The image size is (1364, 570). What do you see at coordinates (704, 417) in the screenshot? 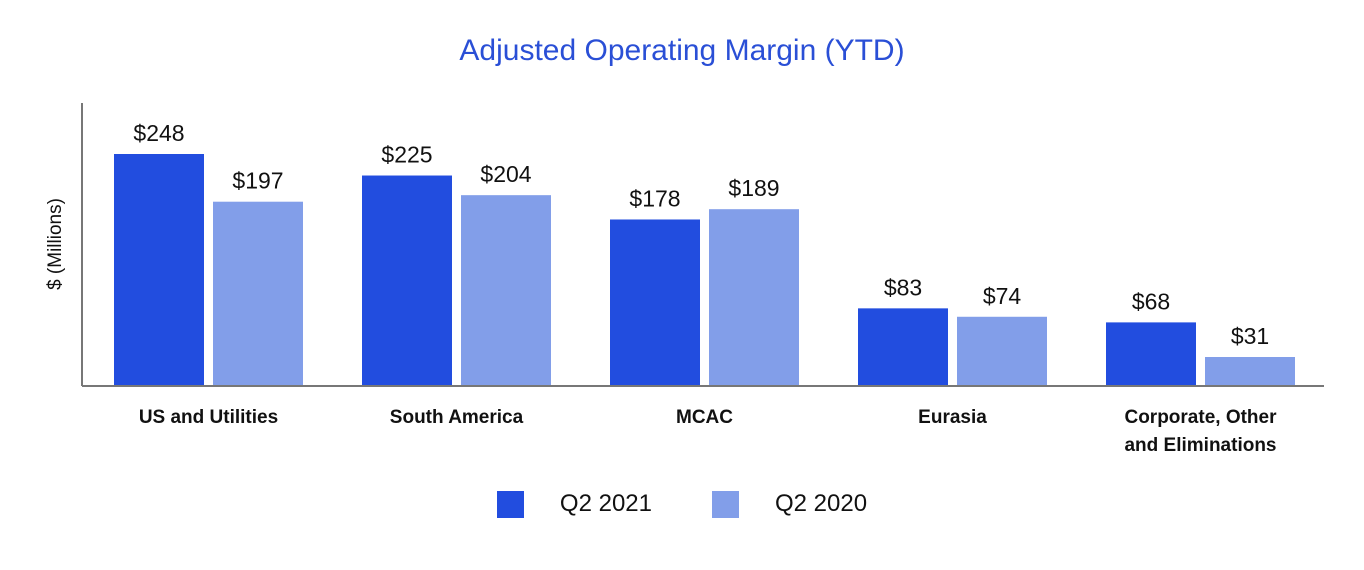
I see `category-label-2: MCAC` at bounding box center [704, 417].